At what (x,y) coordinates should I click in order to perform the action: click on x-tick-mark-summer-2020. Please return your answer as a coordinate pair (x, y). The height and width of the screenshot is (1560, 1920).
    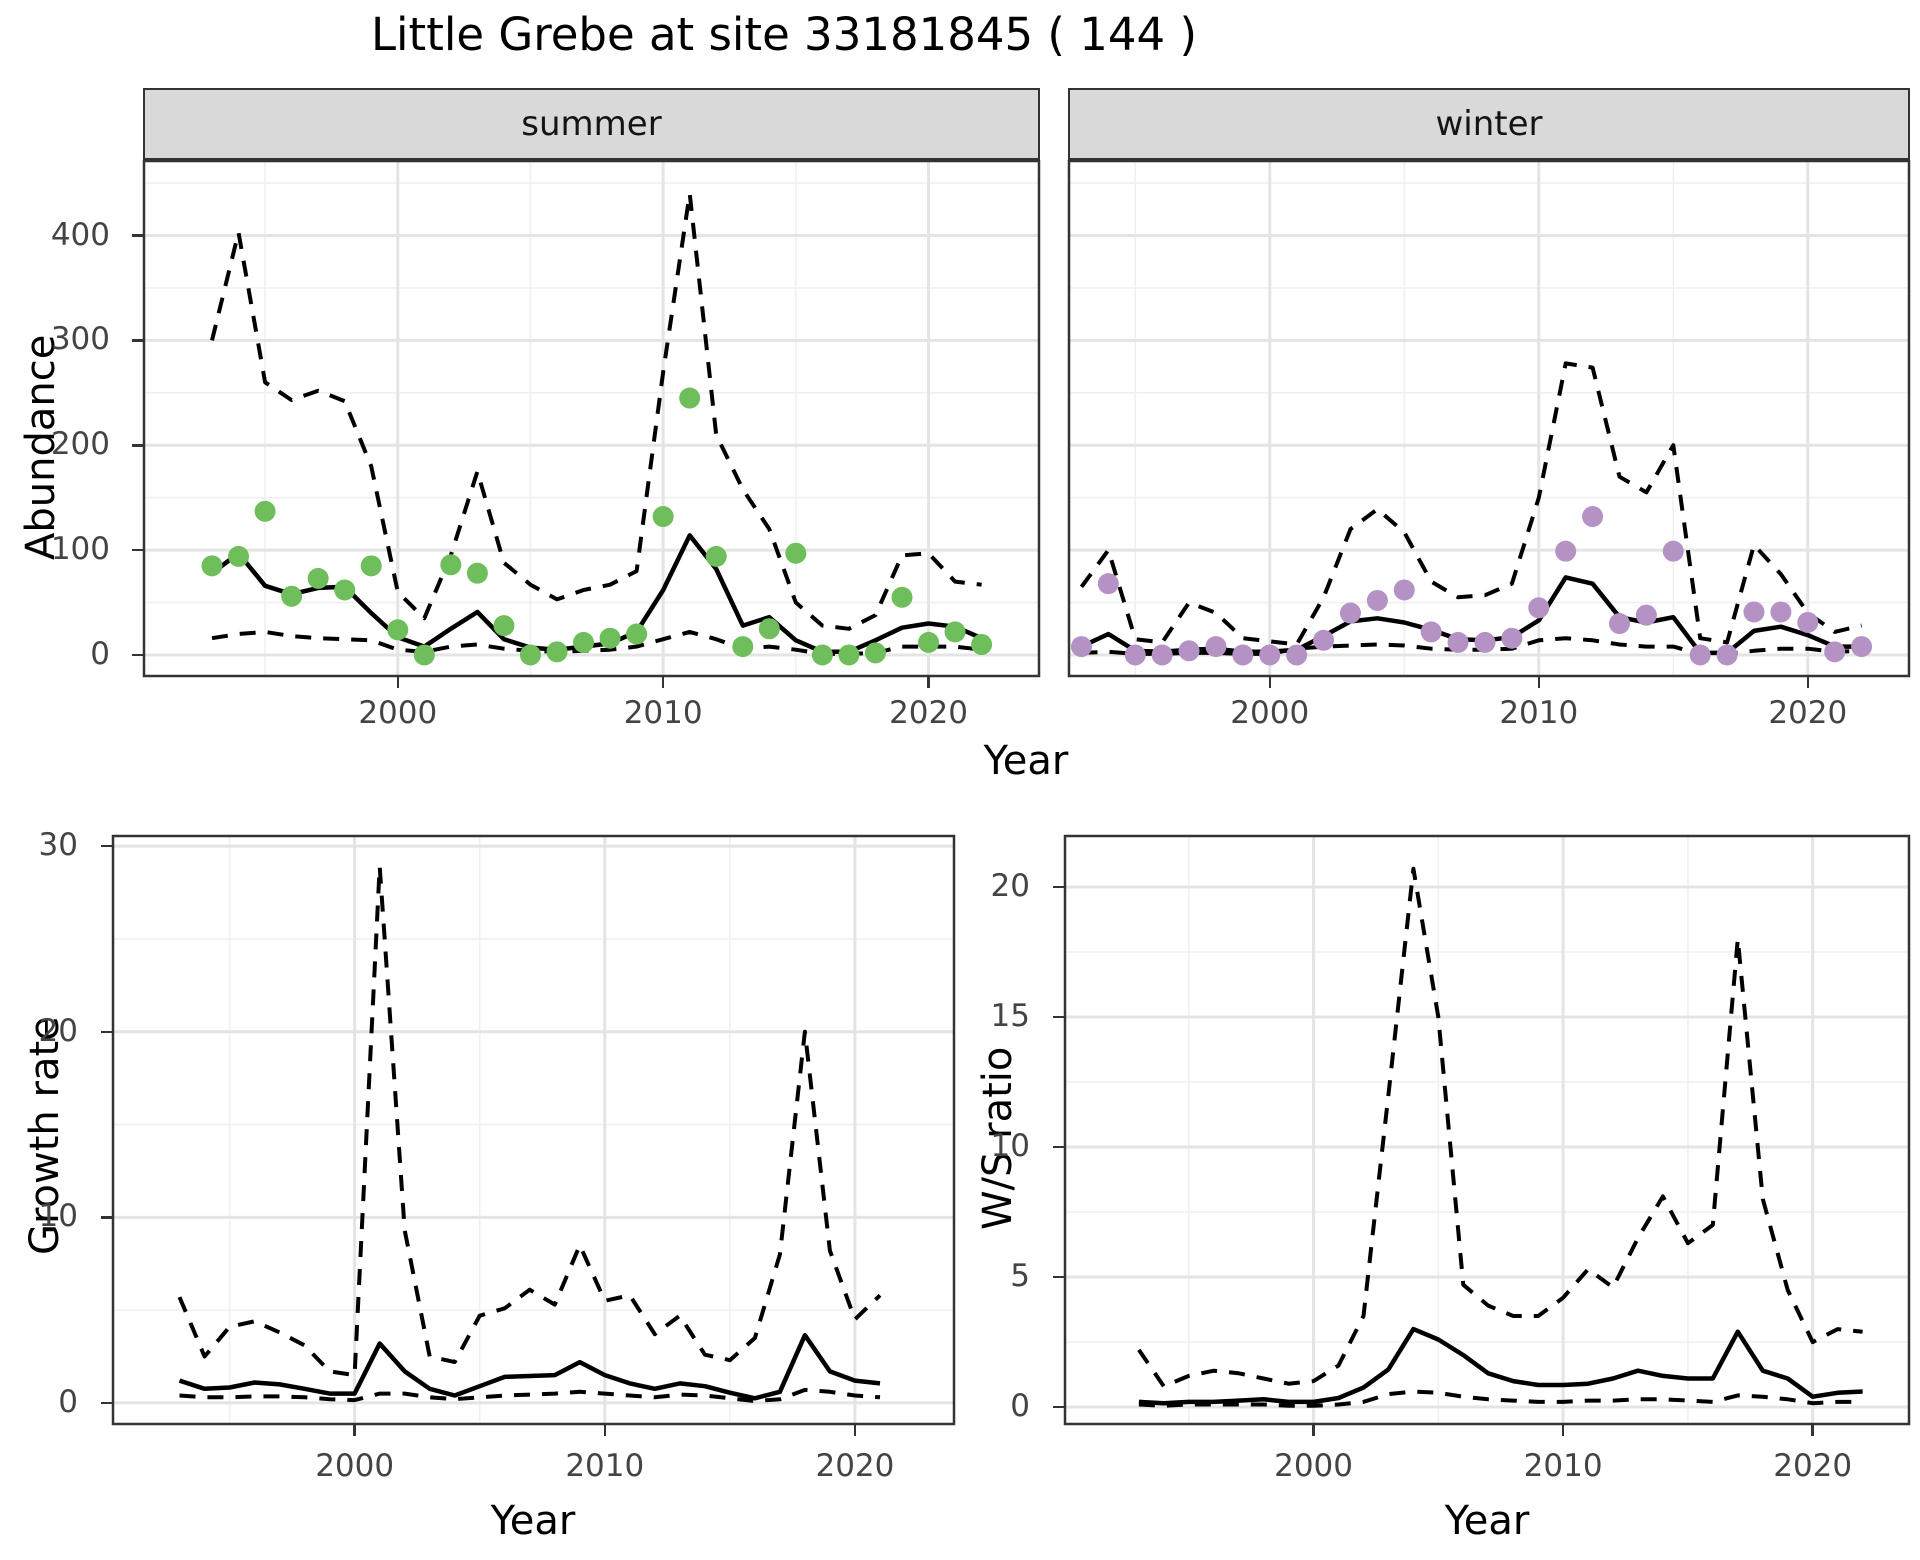
    Looking at the image, I should click on (928, 682).